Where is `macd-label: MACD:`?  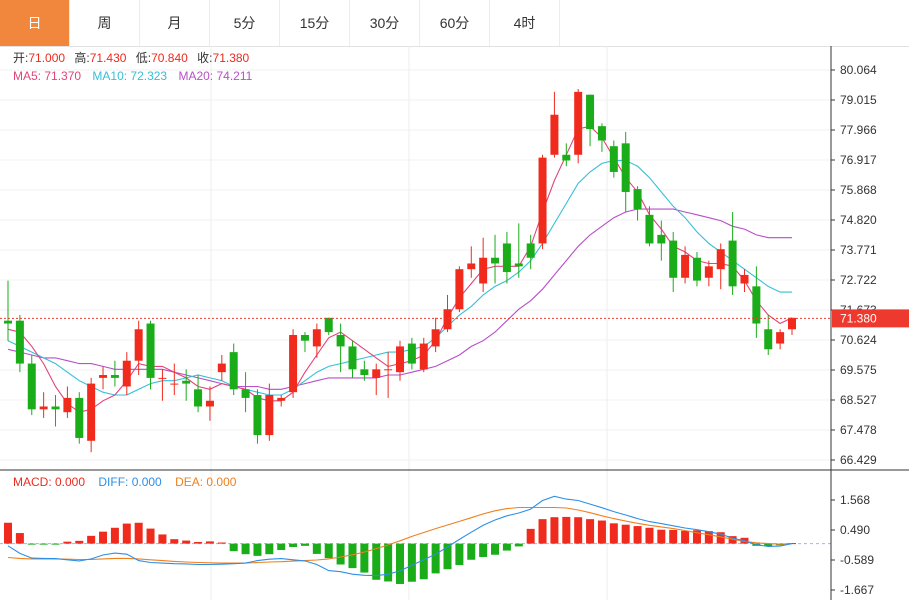
macd-label: MACD: is located at coordinates (34, 482).